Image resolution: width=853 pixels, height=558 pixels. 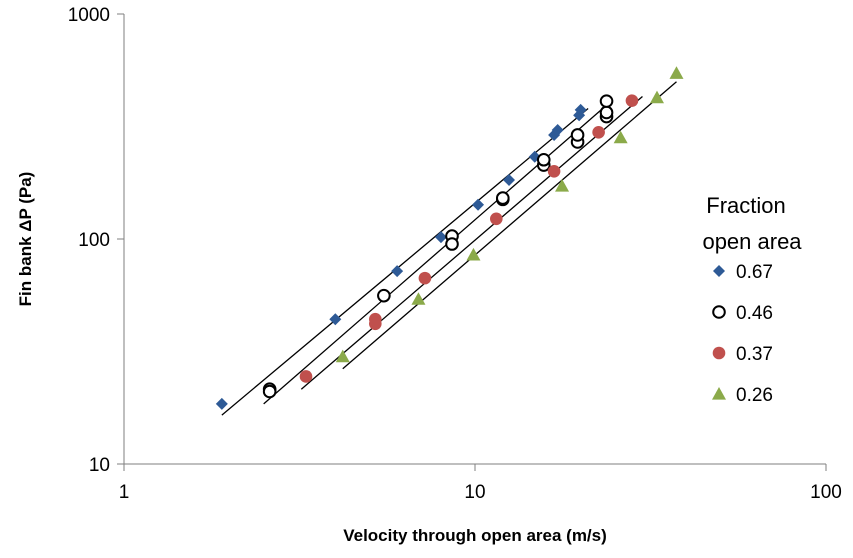 What do you see at coordinates (124, 492) in the screenshot?
I see `x-tick-label: 1` at bounding box center [124, 492].